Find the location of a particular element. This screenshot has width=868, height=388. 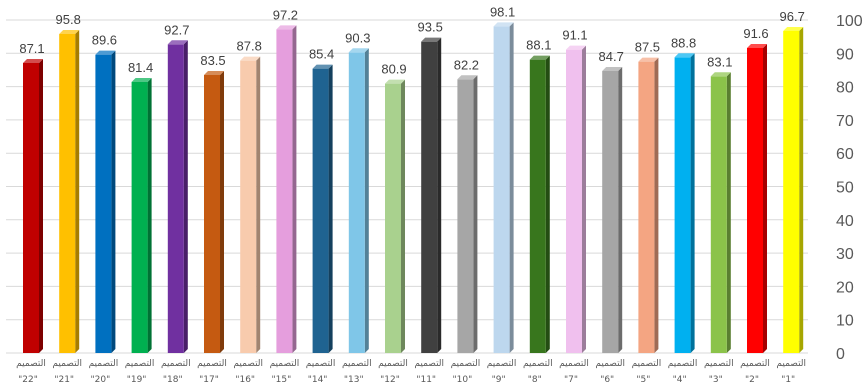

data-label: 83.1 is located at coordinates (719, 61).